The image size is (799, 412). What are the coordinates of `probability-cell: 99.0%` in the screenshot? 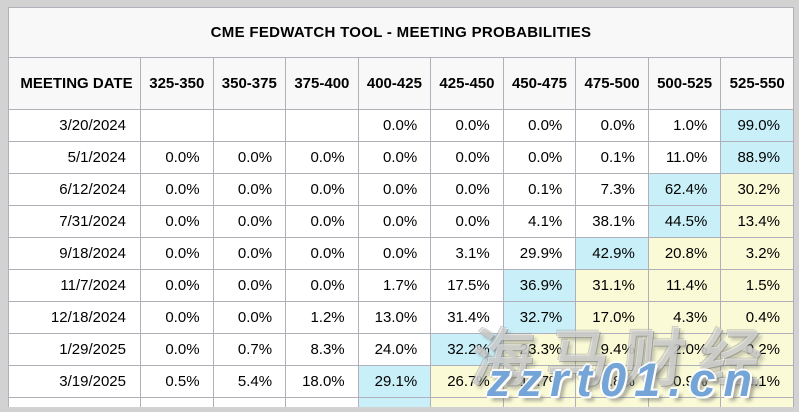 It's located at (757, 125).